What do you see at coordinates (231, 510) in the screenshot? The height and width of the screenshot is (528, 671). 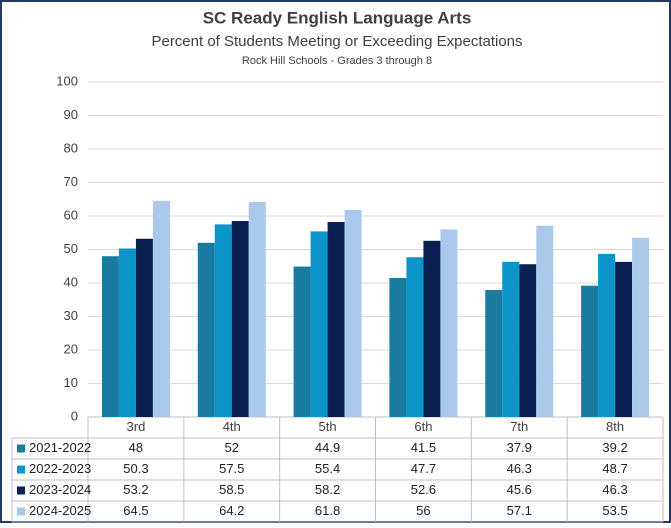 I see `table-value: 64.2` at bounding box center [231, 510].